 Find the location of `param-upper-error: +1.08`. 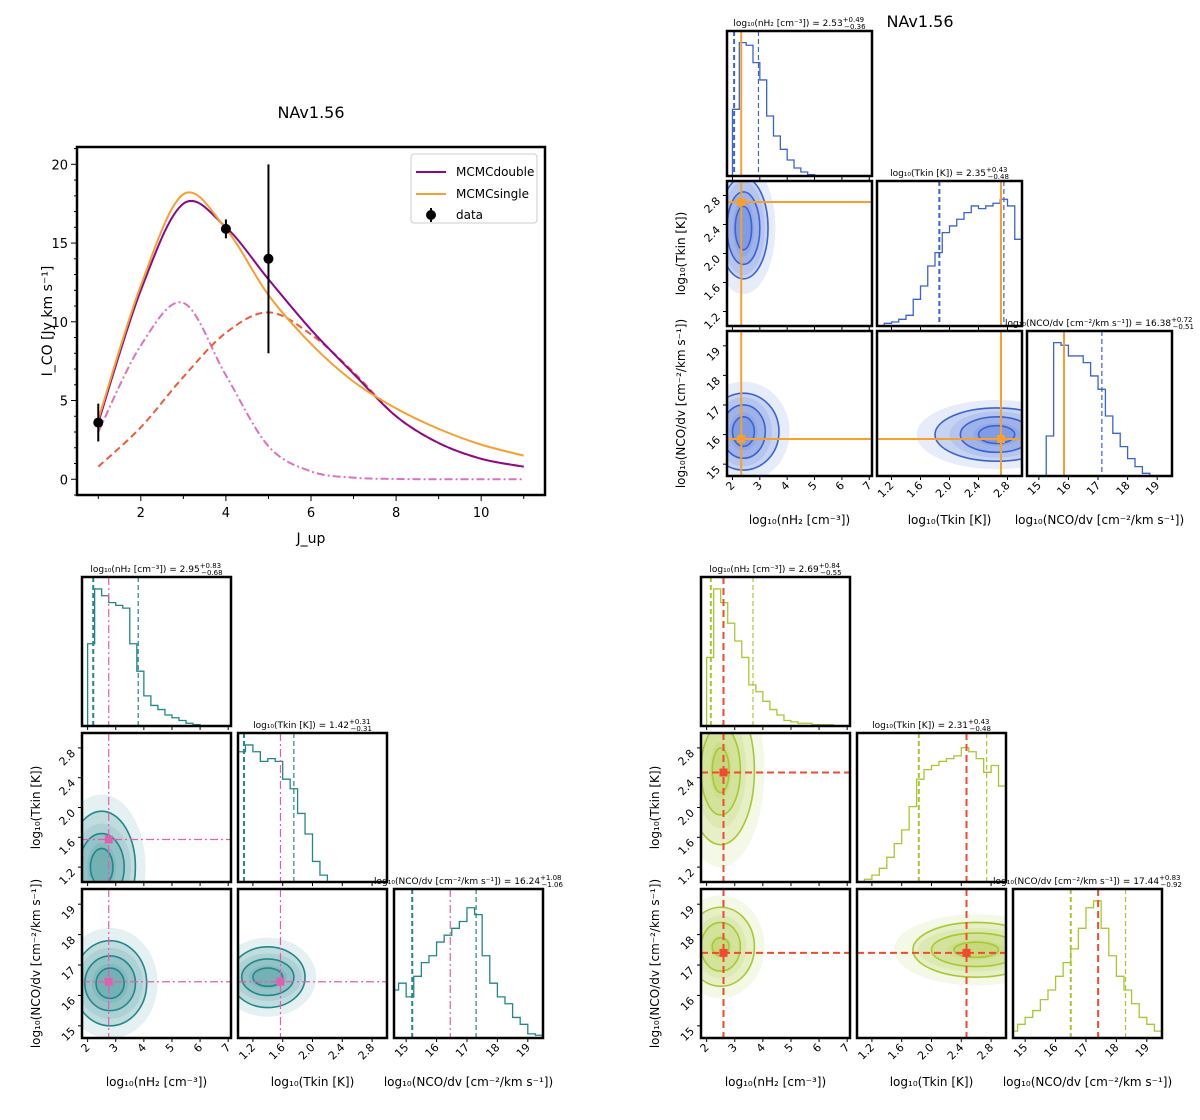

param-upper-error: +1.08 is located at coordinates (550, 878).